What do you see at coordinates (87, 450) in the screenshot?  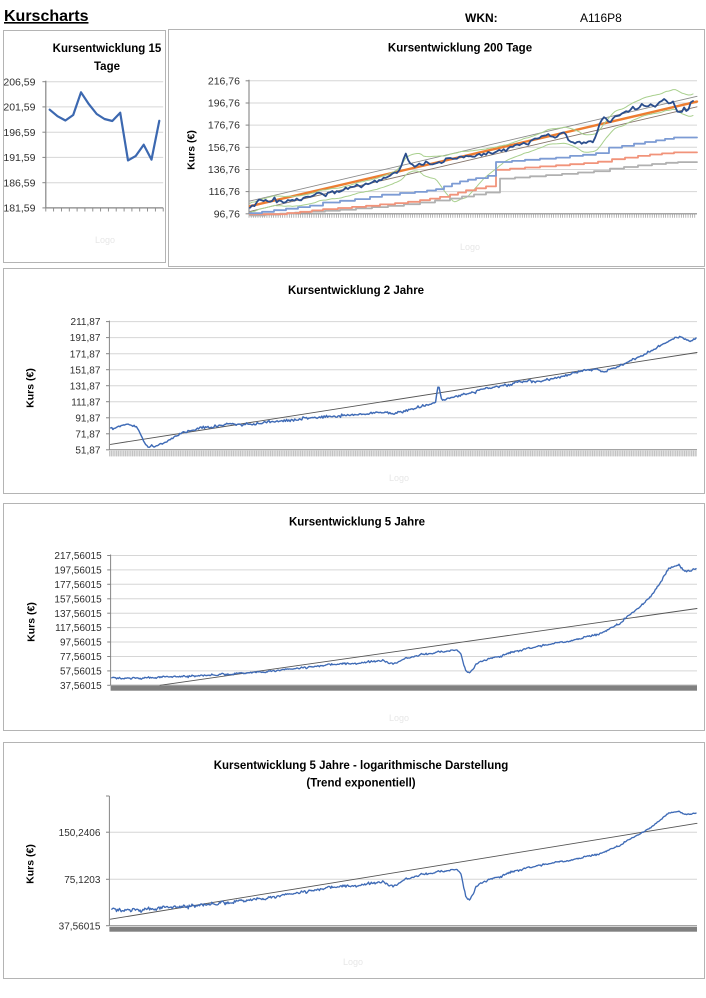 I see `svg-text: 51,87` at bounding box center [87, 450].